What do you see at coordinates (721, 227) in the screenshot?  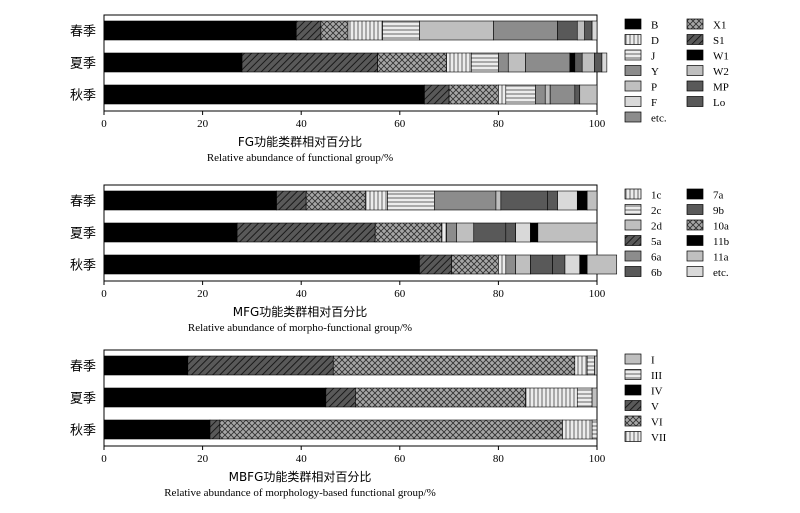 I see `legend-label: 10a` at bounding box center [721, 227].